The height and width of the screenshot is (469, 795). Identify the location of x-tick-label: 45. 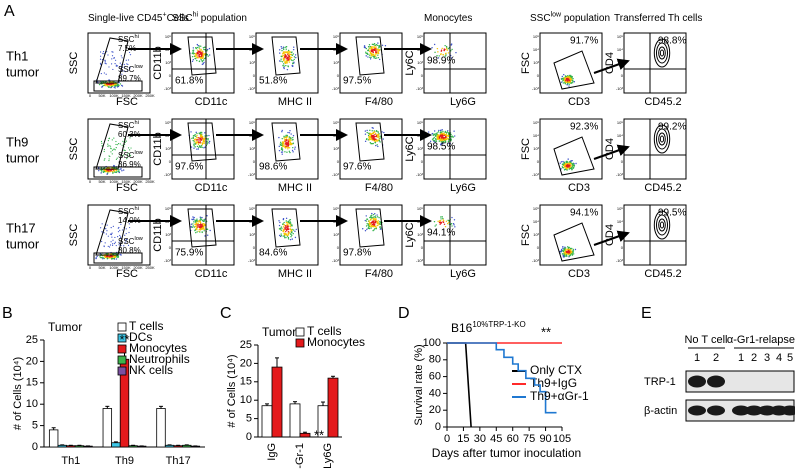
(496, 439).